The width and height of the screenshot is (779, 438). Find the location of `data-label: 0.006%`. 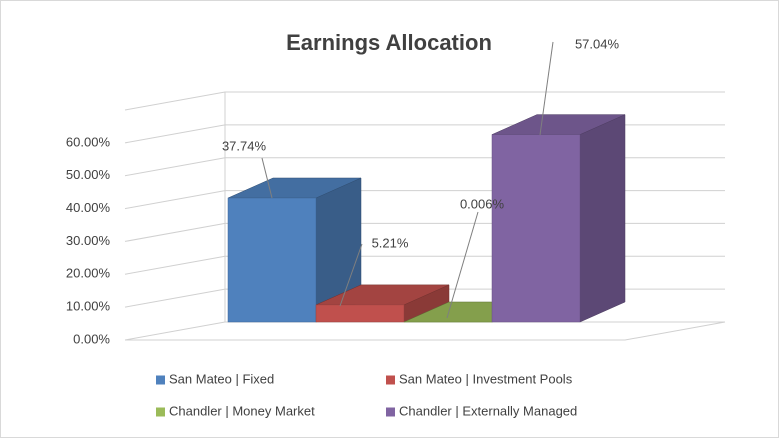

data-label: 0.006% is located at coordinates (482, 203).